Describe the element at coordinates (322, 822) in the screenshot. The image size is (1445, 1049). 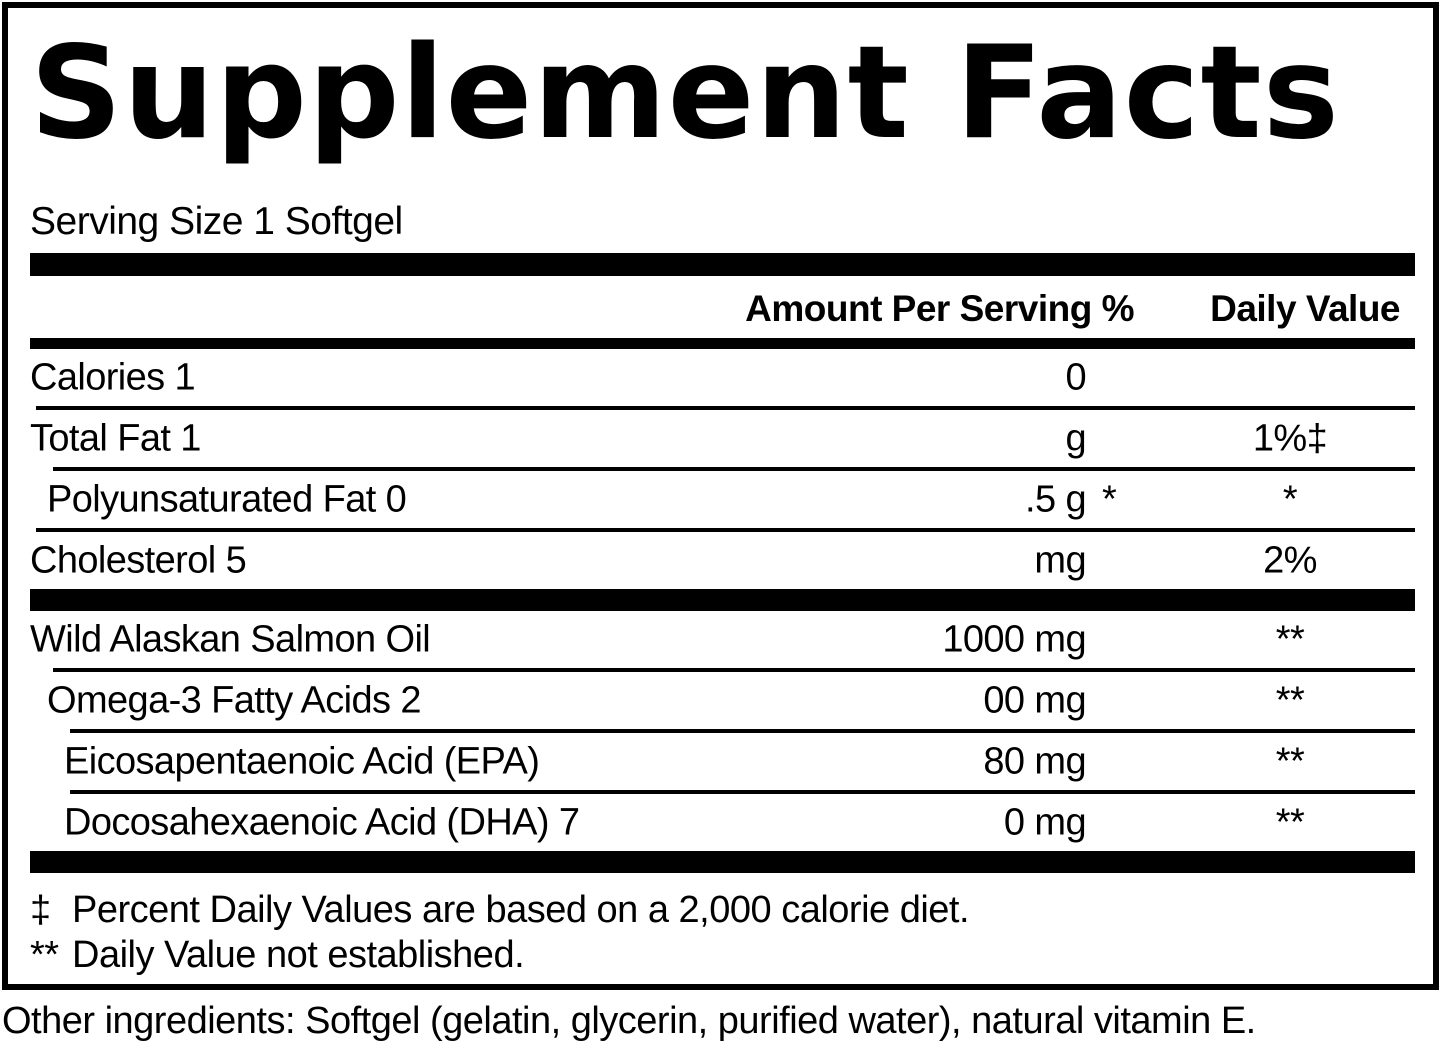
I see `nutrient-name: Docosahexaenoic Acid (DHA) 7` at that location.